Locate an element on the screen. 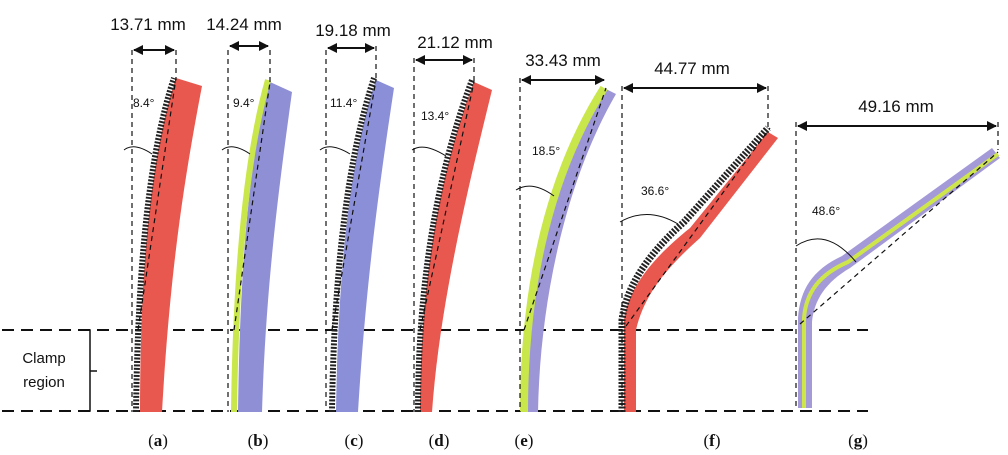 Image resolution: width=1008 pixels, height=455 pixels. sample-a-angle-arc is located at coordinates (138, 150).